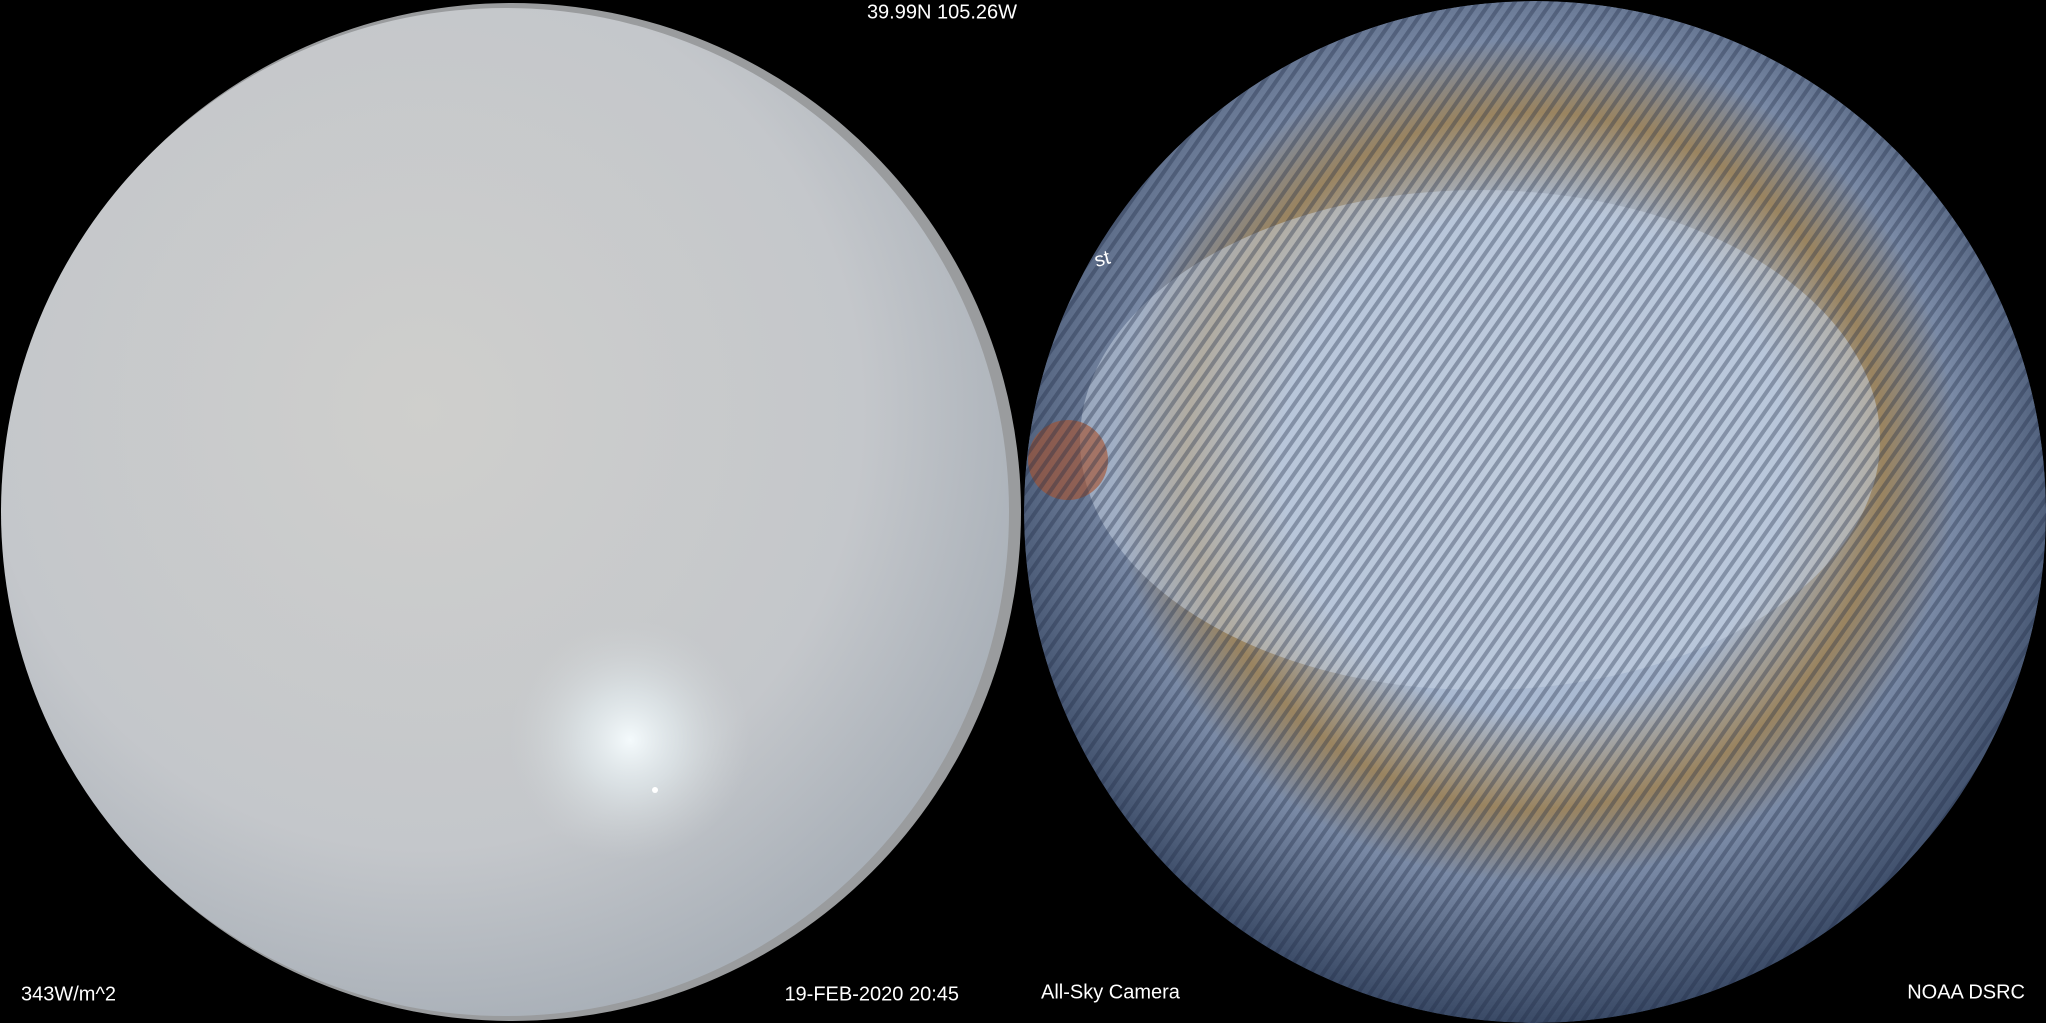  What do you see at coordinates (1966, 992) in the screenshot?
I see `source-label: NOAA DSRC` at bounding box center [1966, 992].